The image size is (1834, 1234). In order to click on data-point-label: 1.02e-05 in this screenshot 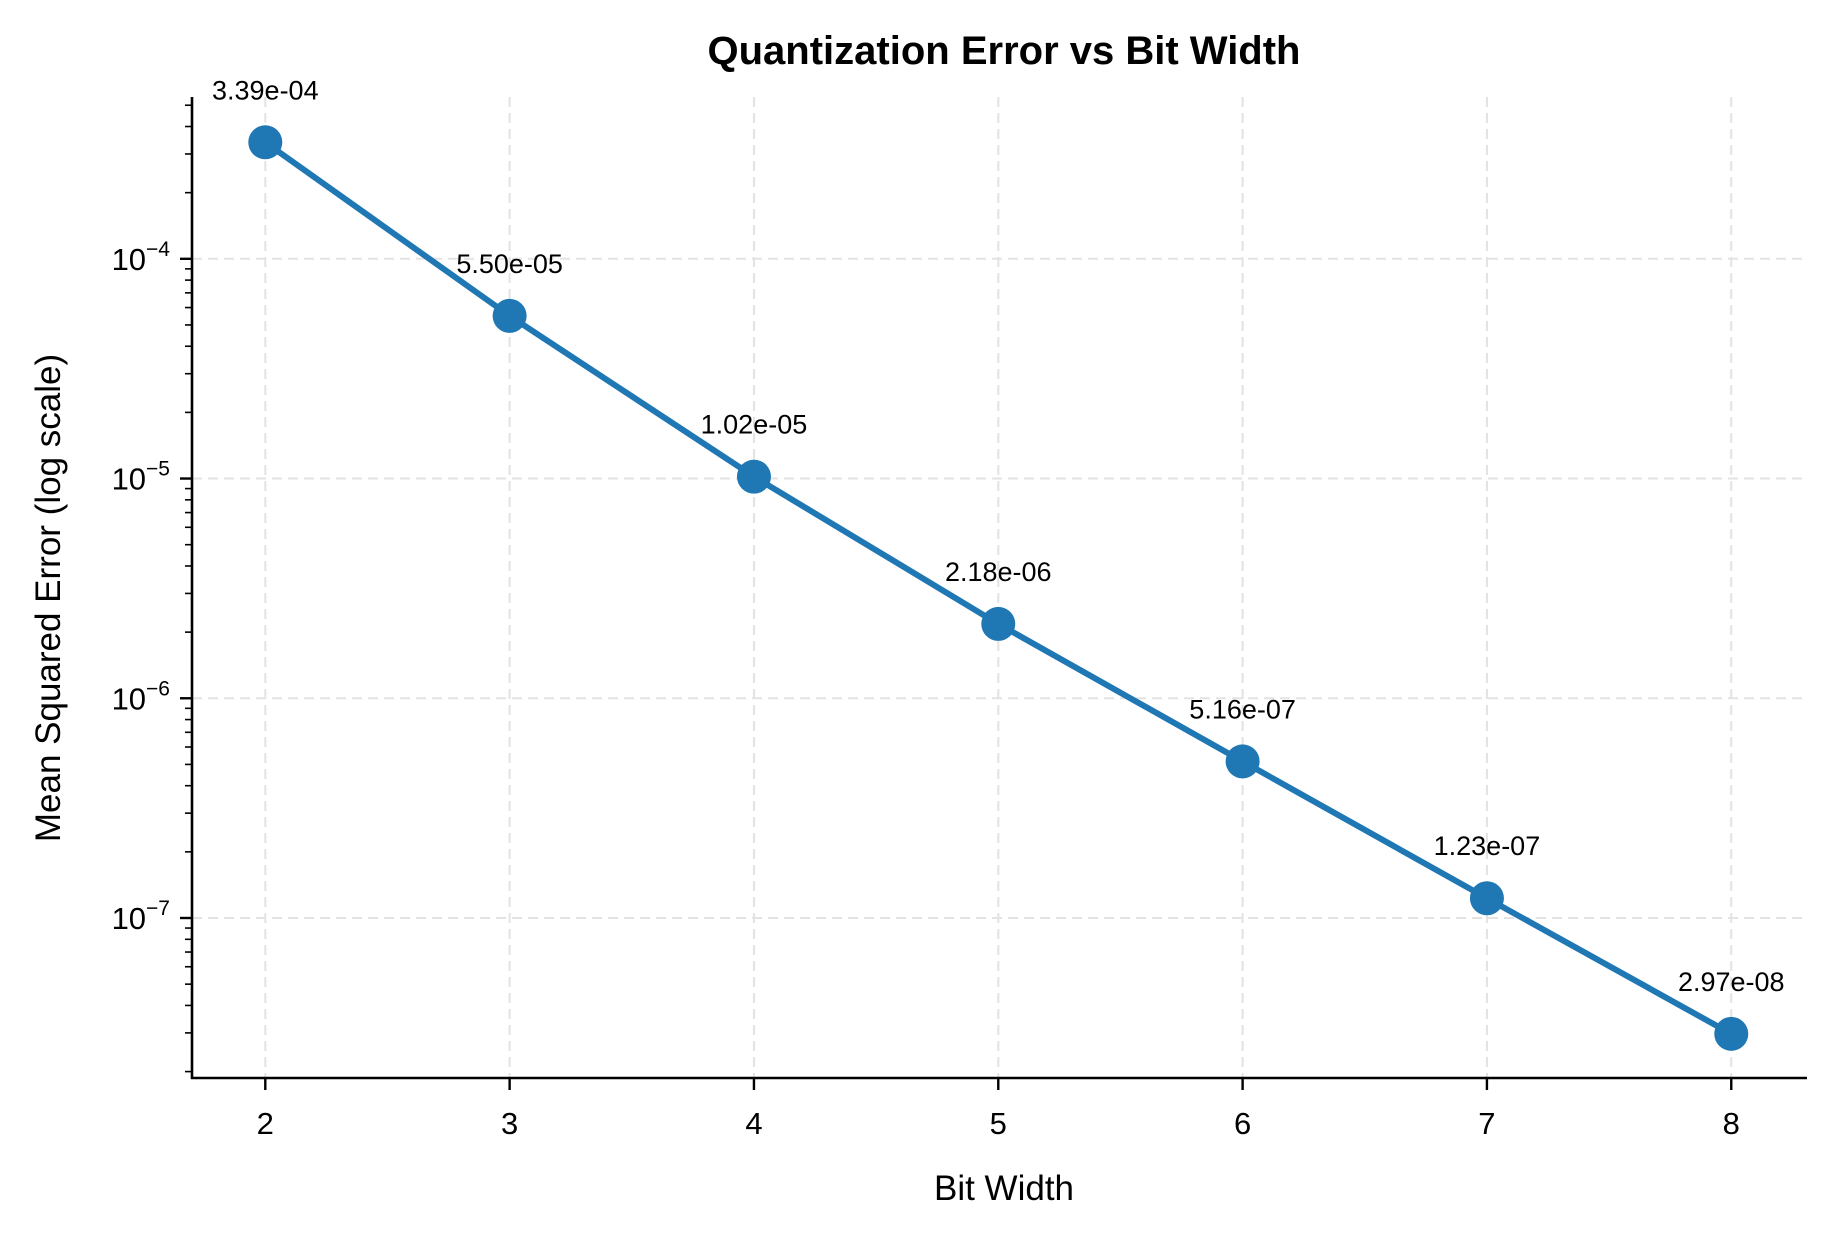, I will do `click(754, 425)`.